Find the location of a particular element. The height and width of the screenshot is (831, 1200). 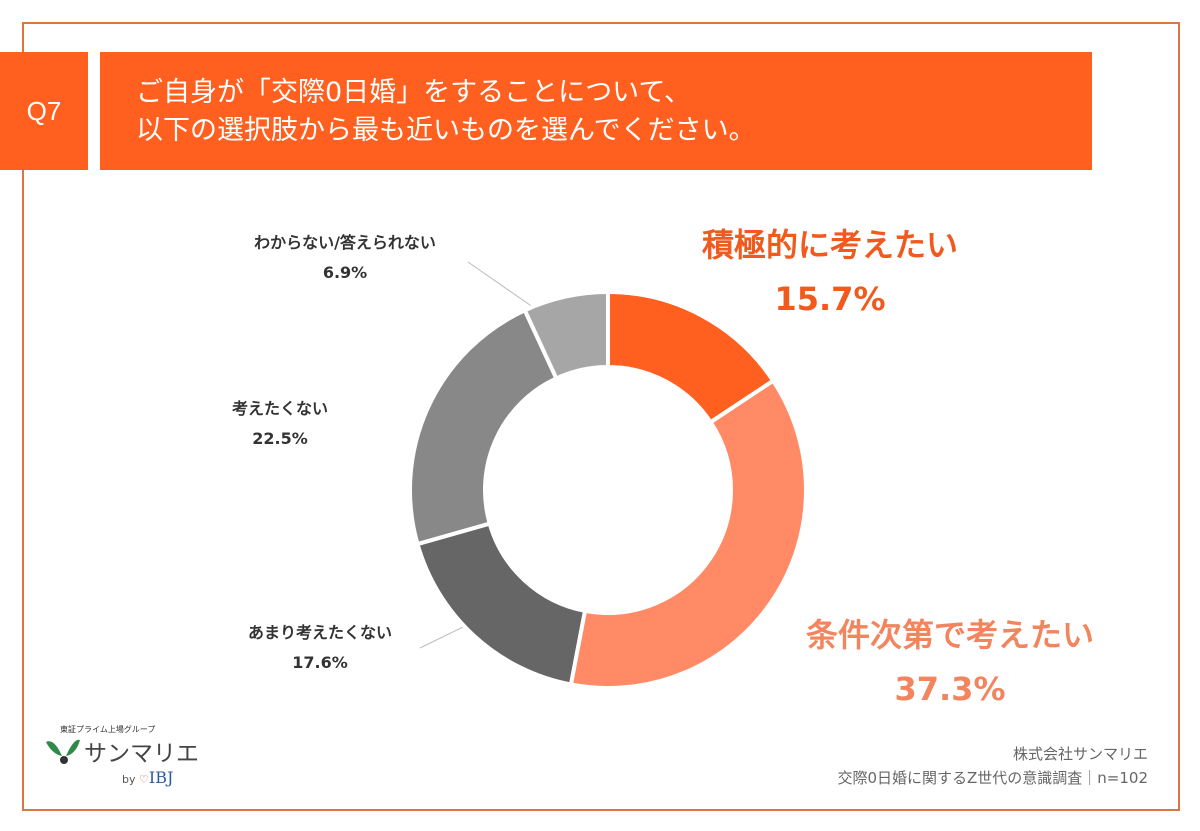

value-label: 37.3% is located at coordinates (950, 689).